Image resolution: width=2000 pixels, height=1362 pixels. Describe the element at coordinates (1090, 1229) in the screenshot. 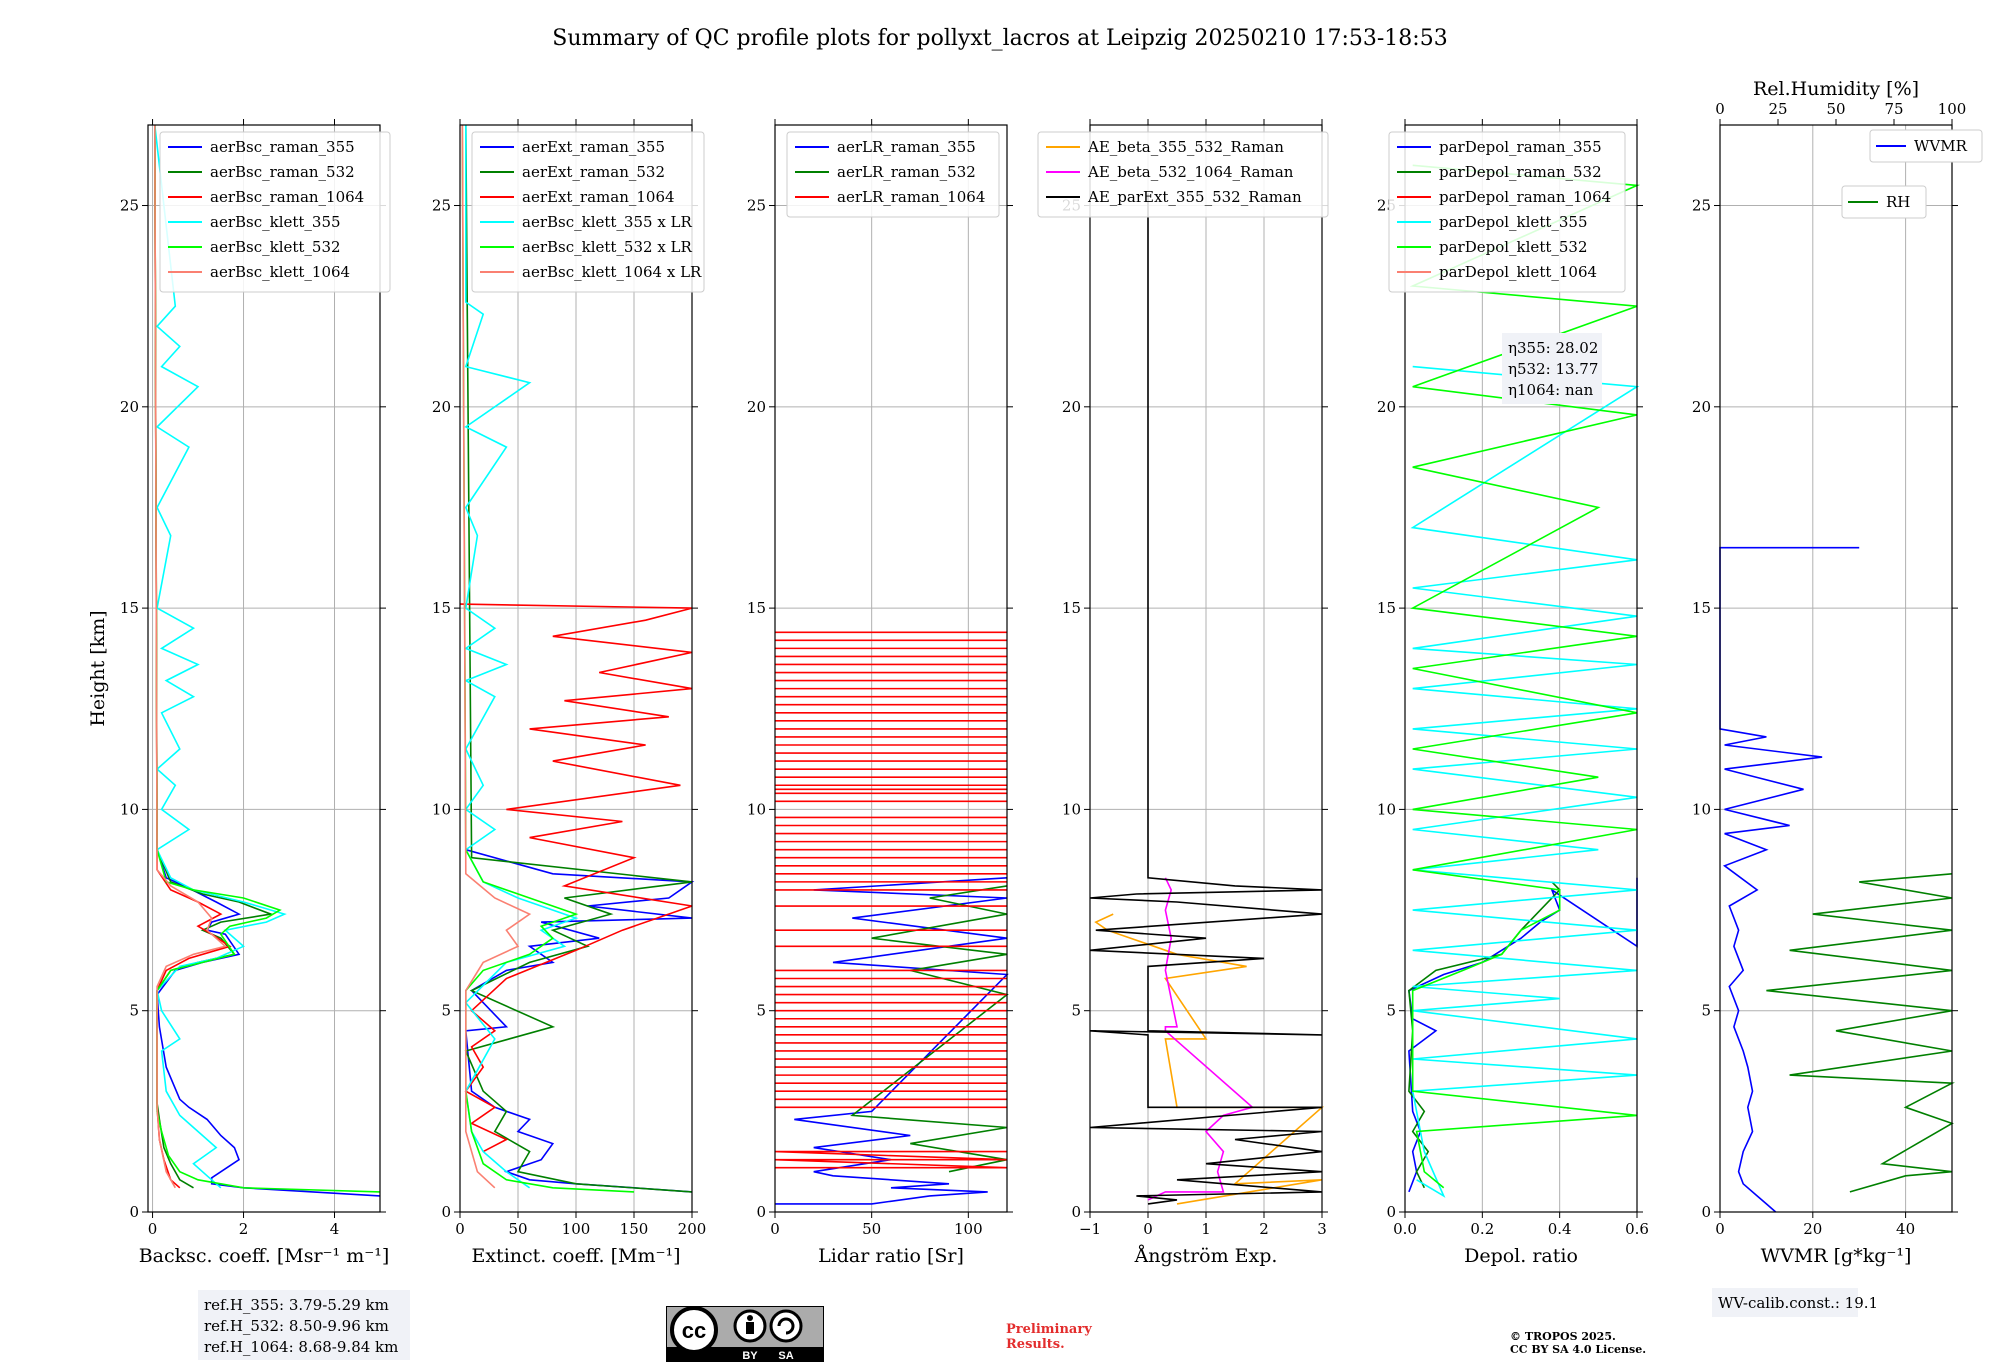

I see `x-tick-label: −1` at that location.